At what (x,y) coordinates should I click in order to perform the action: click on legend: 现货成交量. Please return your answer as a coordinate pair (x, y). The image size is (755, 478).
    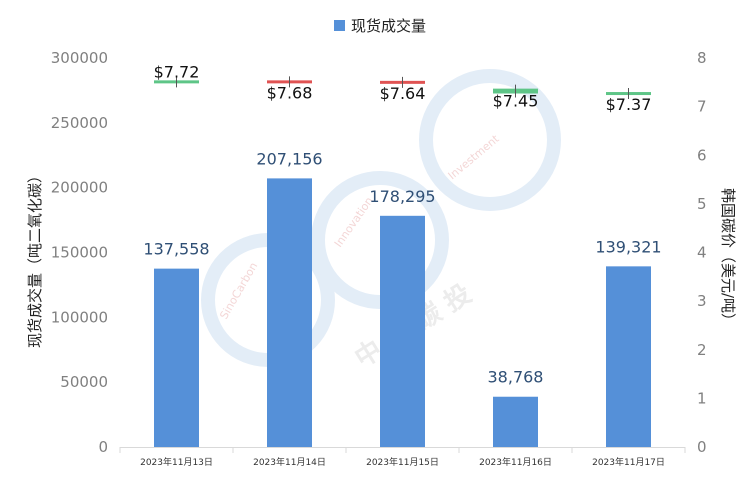
    Looking at the image, I should click on (380, 26).